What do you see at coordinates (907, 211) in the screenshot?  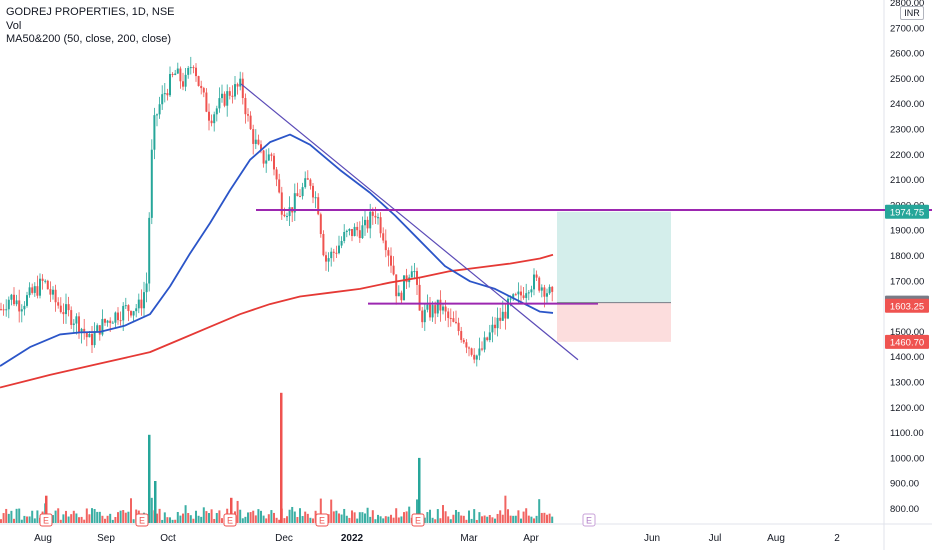 I see `price-label-box` at bounding box center [907, 211].